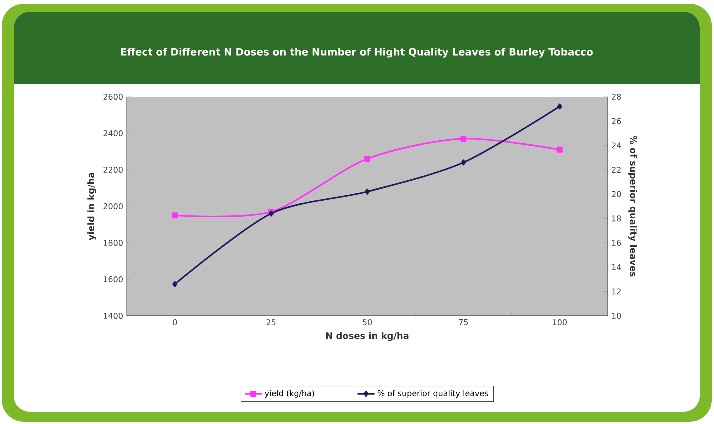 The image size is (714, 424). What do you see at coordinates (367, 337) in the screenshot?
I see `x-axis-title: N doses in kg/ha` at bounding box center [367, 337].